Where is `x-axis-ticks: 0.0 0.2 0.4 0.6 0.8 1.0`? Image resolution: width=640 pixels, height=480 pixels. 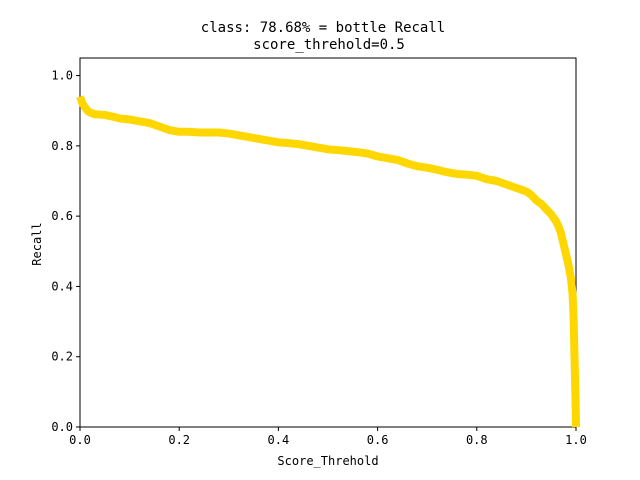 x-axis-ticks: 0.0 0.2 0.4 0.6 0.8 1.0 is located at coordinates (328, 437).